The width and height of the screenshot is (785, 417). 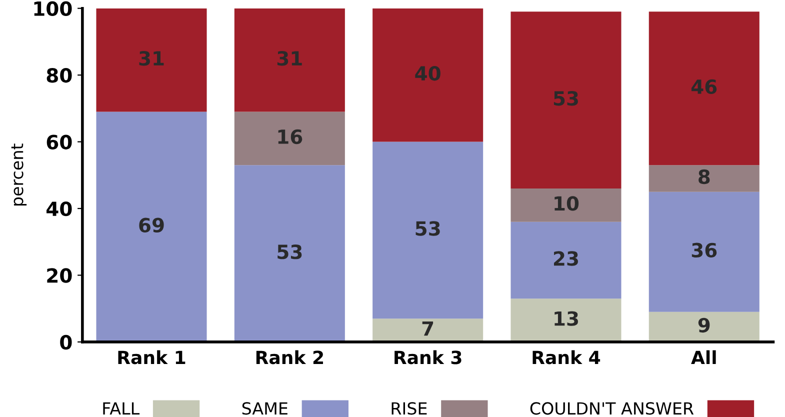 What do you see at coordinates (121, 408) in the screenshot?
I see `legend-label: FALL` at bounding box center [121, 408].